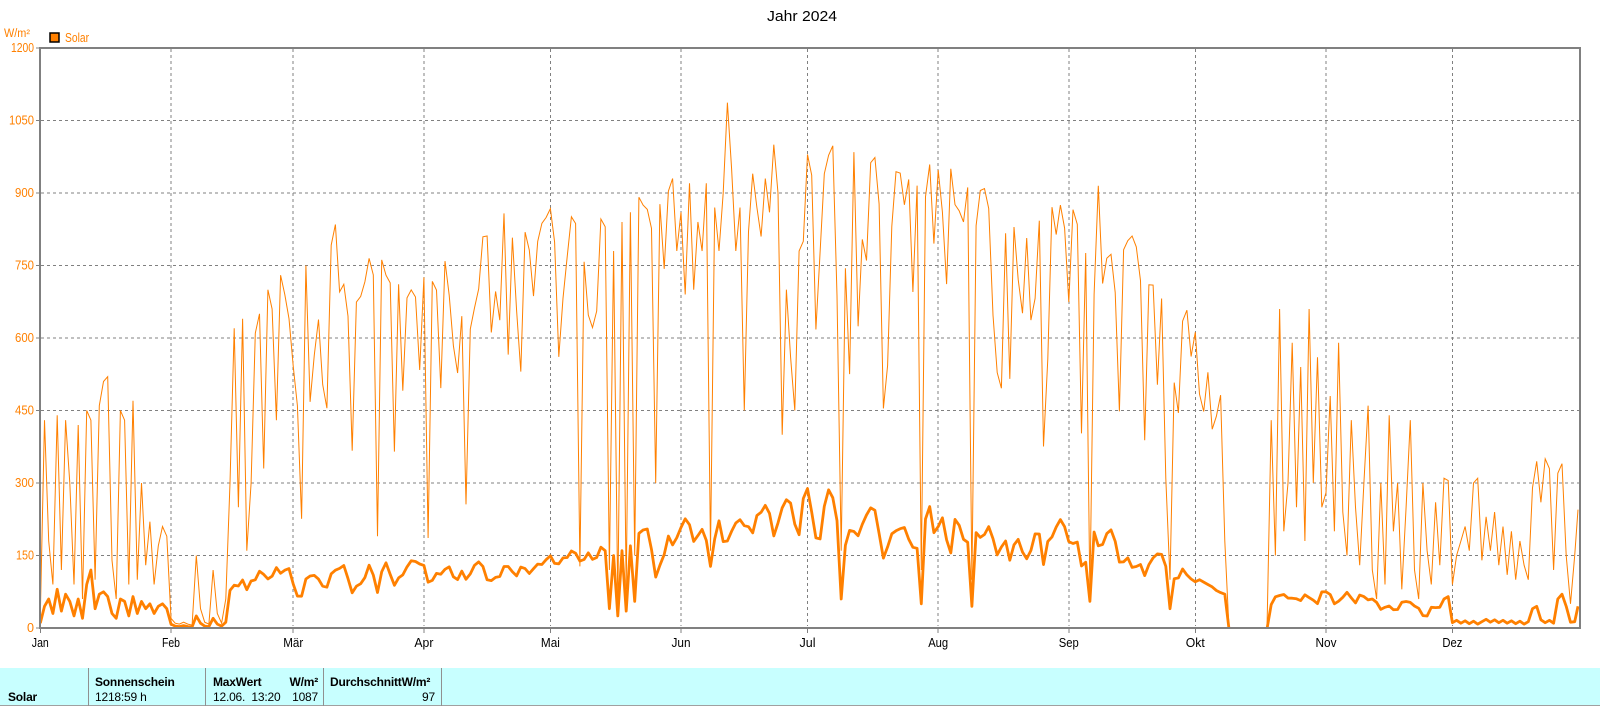  Describe the element at coordinates (938, 643) in the screenshot. I see `svg-text: Aug` at that location.